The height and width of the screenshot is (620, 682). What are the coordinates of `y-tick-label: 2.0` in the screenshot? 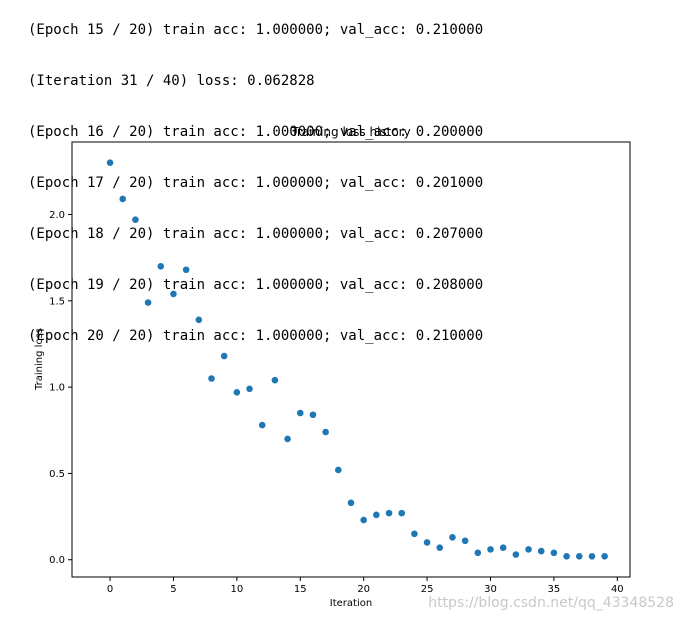 It's located at (57, 215).